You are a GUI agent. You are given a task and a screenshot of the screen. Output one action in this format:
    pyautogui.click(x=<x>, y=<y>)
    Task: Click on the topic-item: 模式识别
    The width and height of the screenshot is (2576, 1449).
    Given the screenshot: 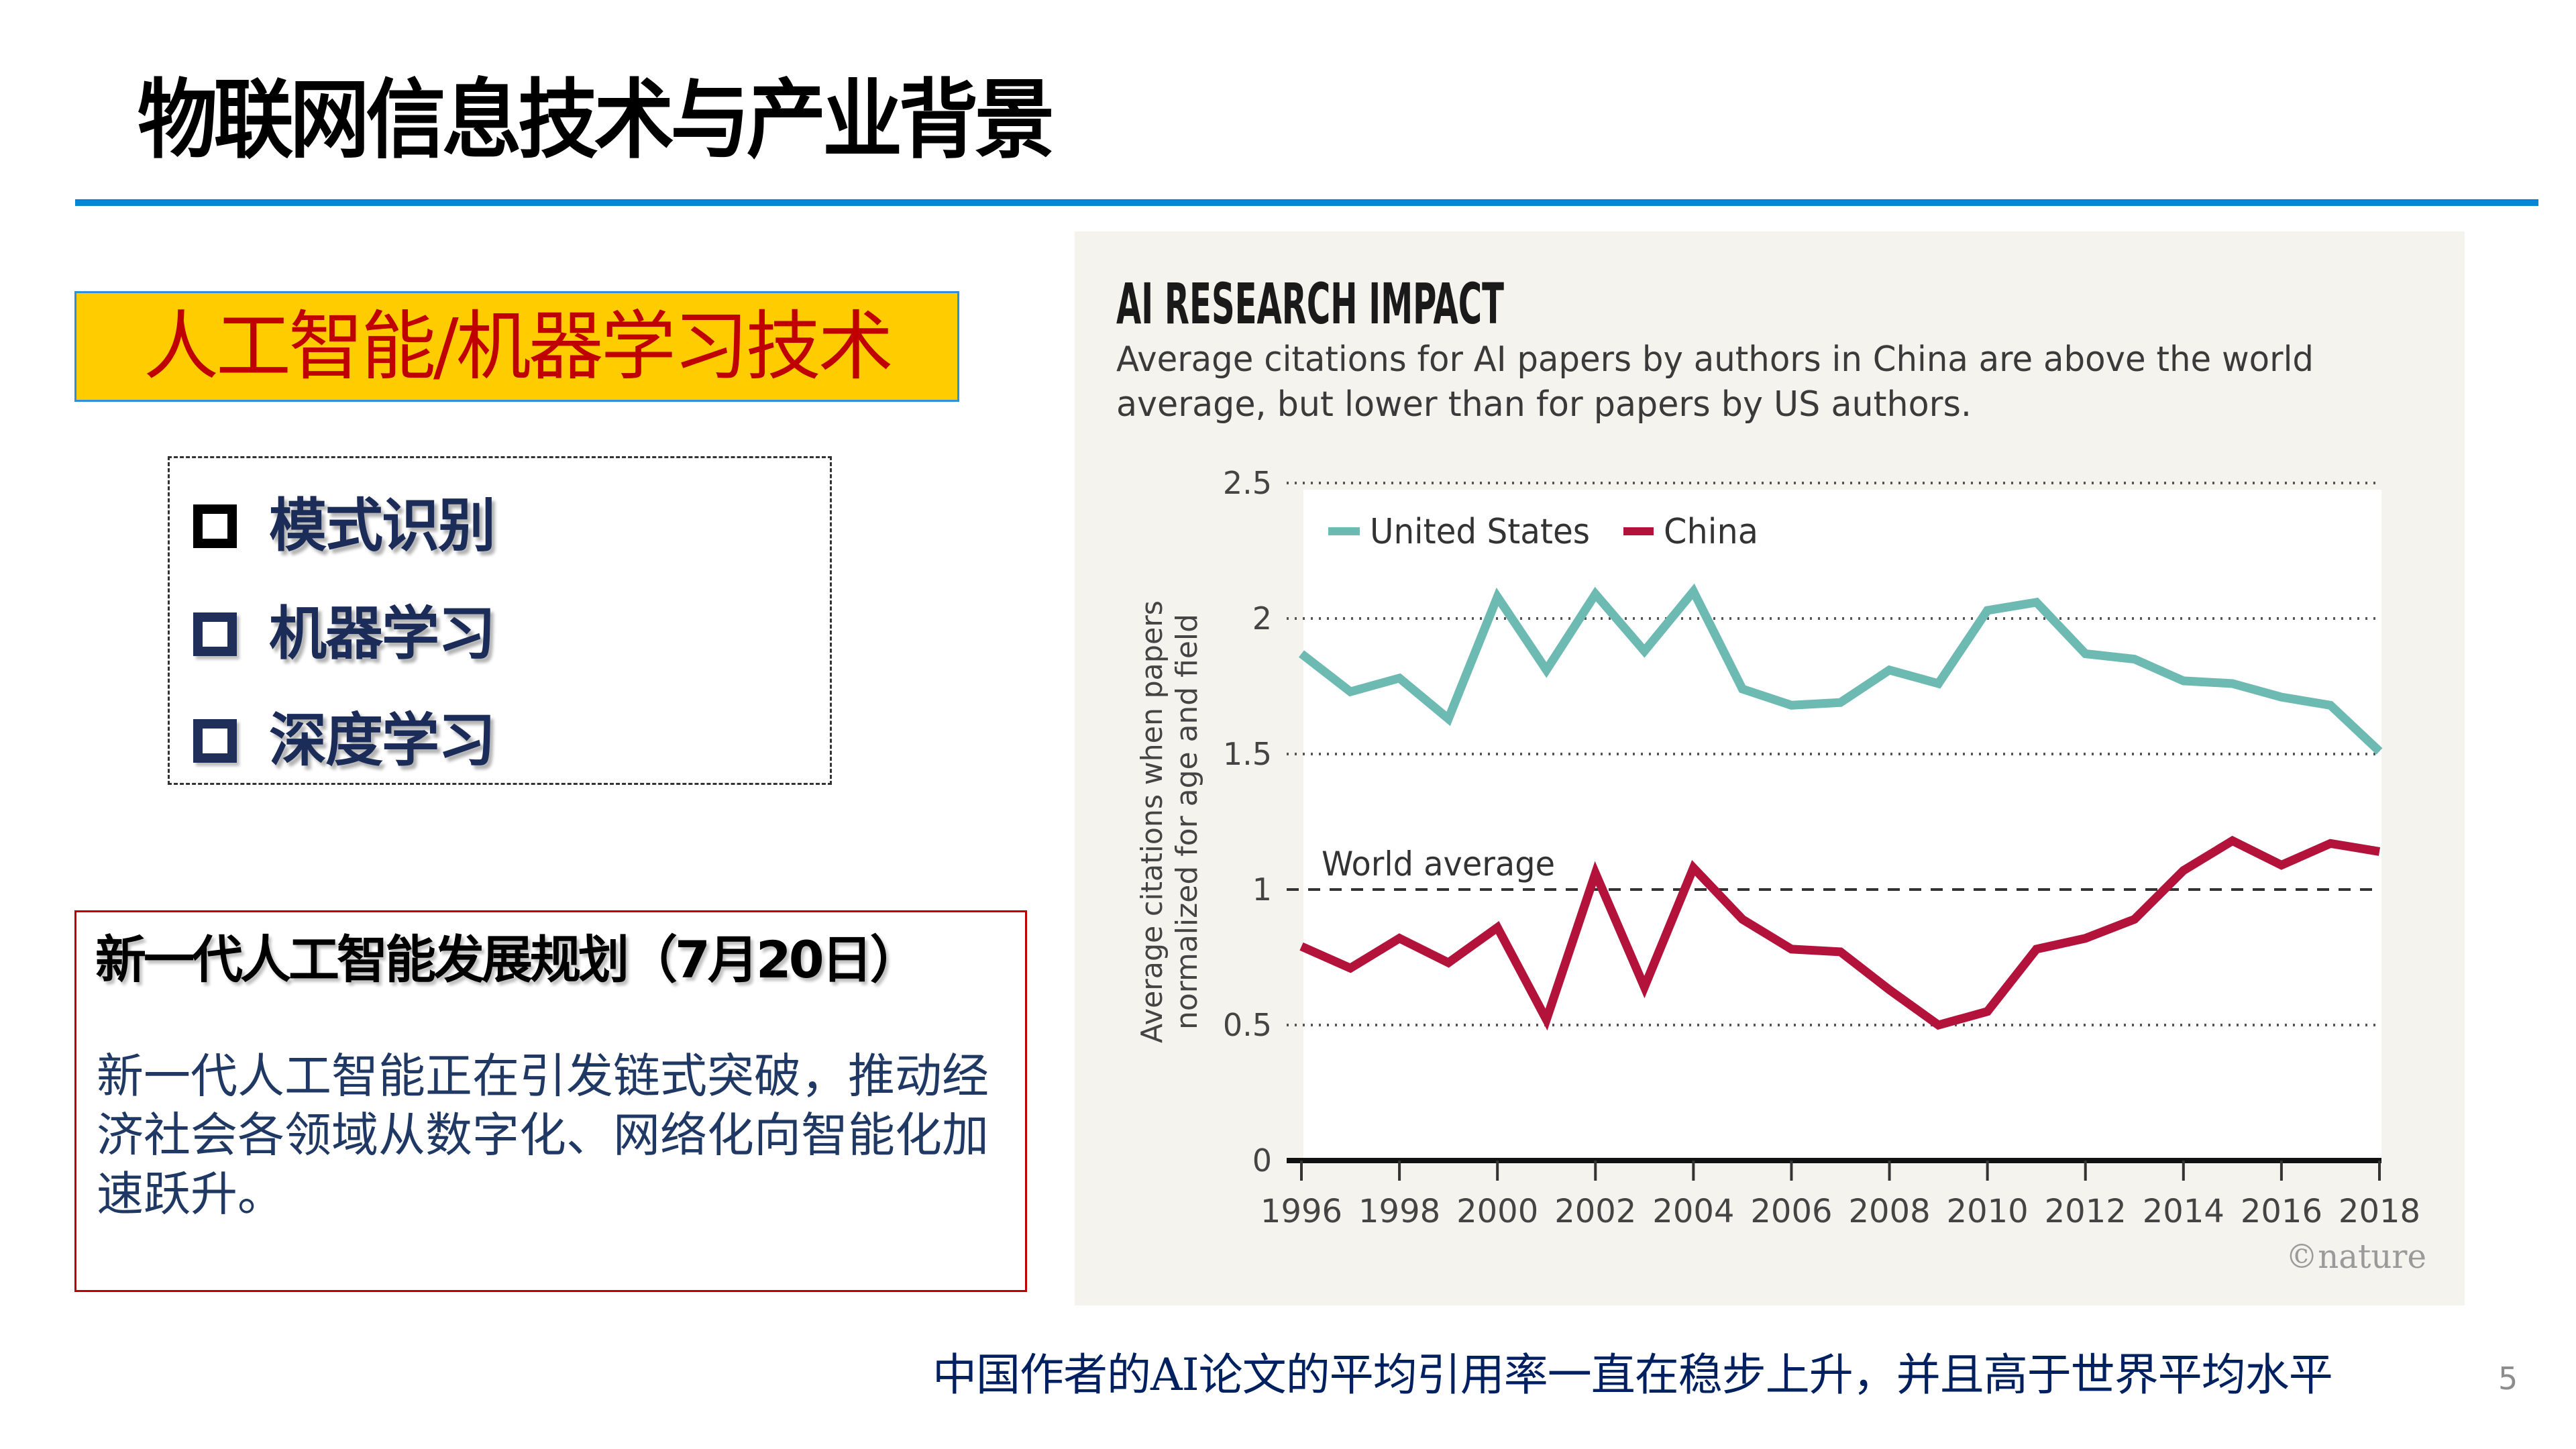 What is the action you would take?
    pyautogui.click(x=344, y=525)
    